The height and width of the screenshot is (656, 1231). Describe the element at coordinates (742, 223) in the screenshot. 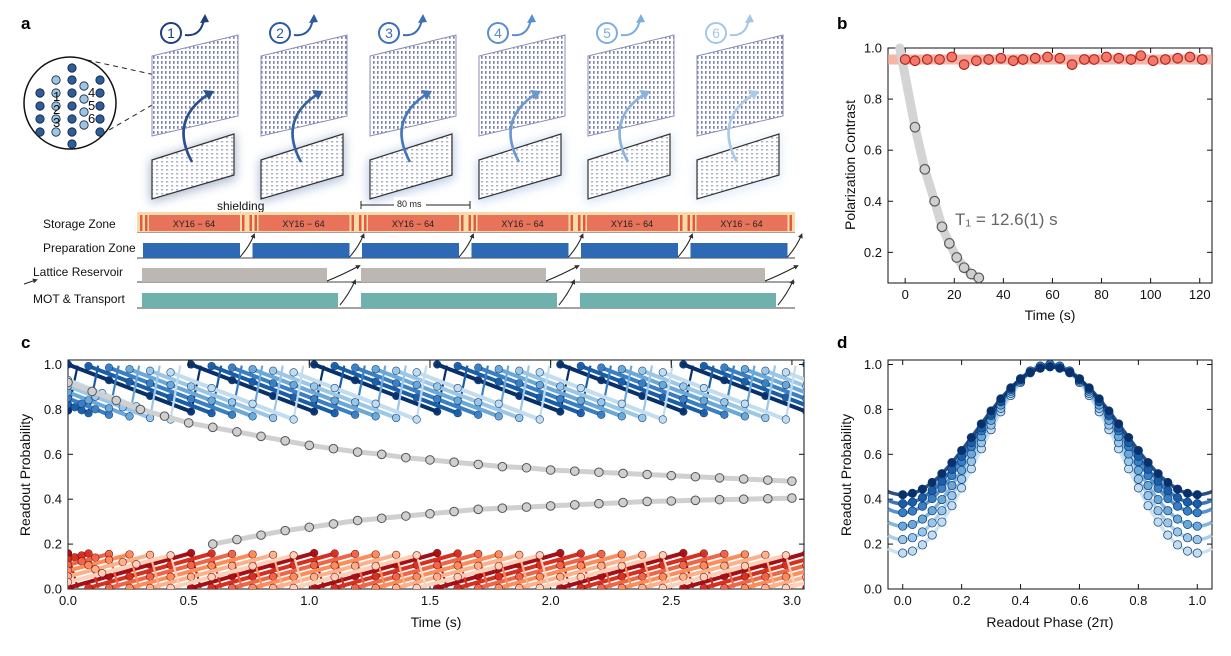

I see `storage-pulse` at that location.